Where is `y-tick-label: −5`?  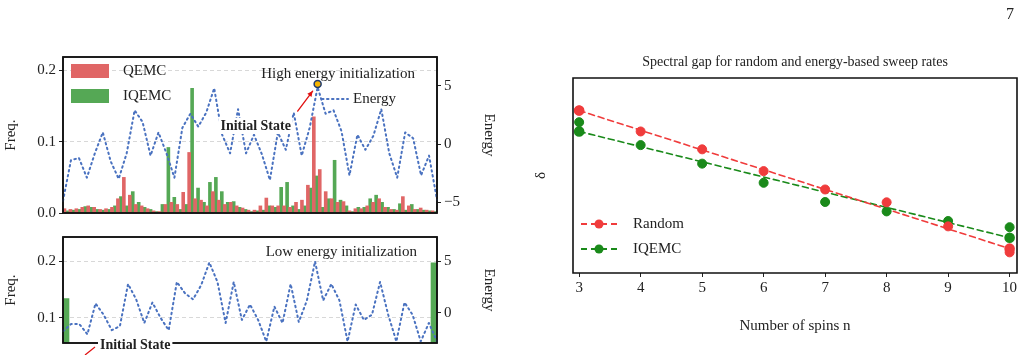
y-tick-label: −5 is located at coordinates (452, 201).